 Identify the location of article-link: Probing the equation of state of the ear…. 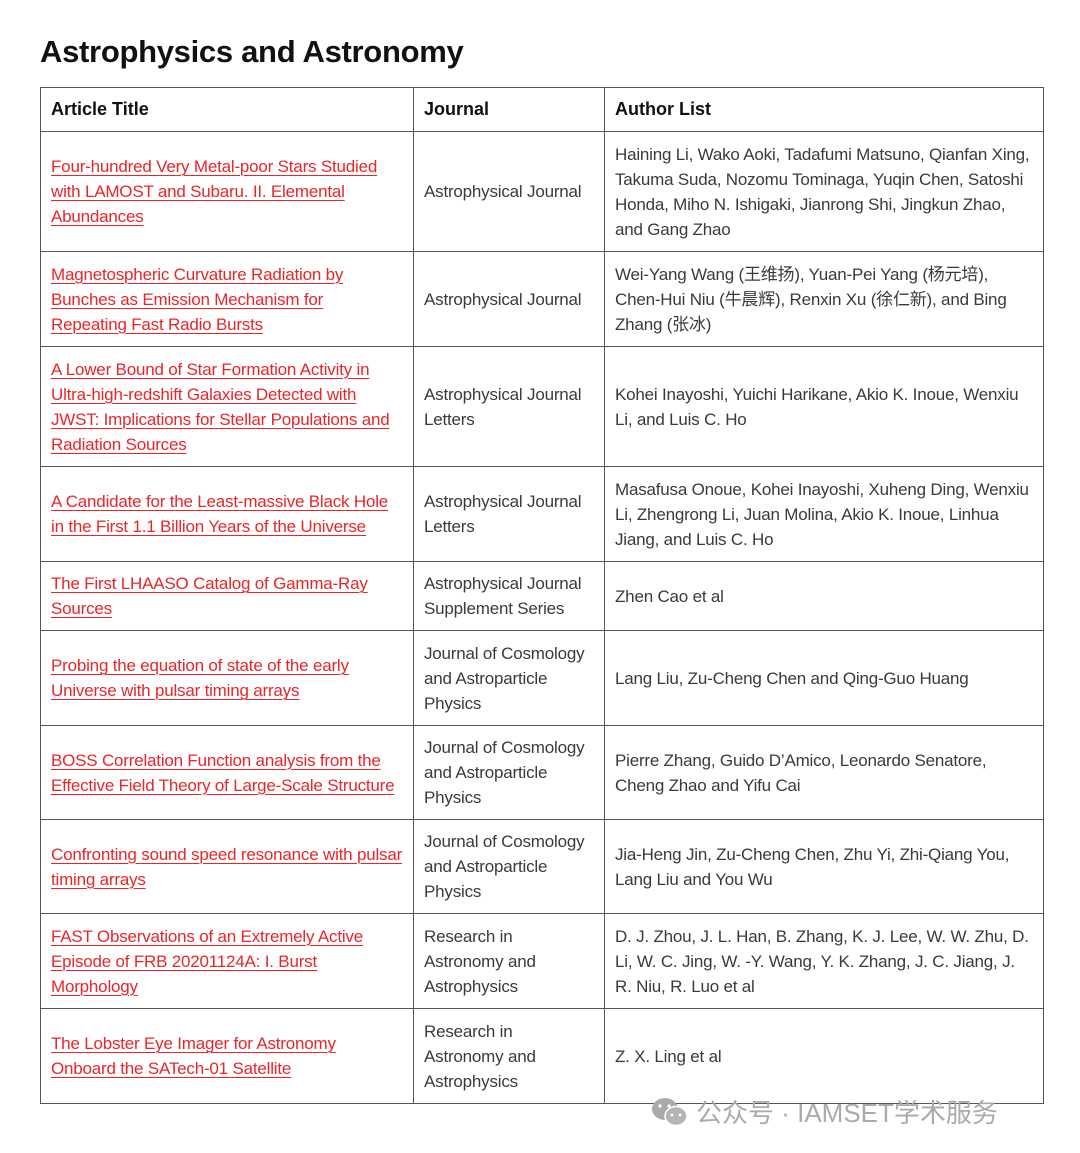
(200, 678).